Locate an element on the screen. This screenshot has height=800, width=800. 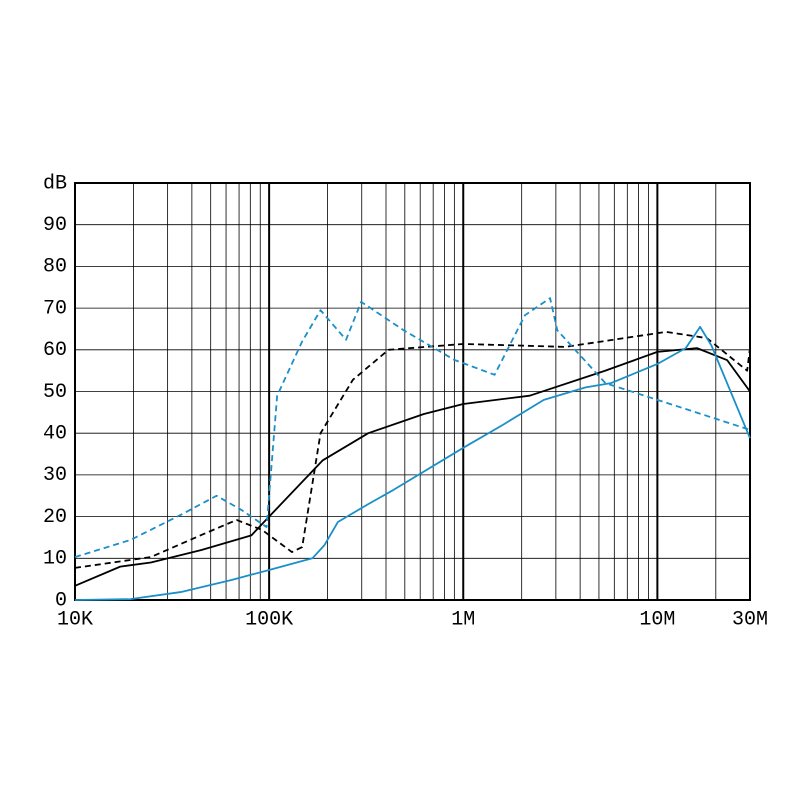
y-tick-label: 30 is located at coordinates (55, 475).